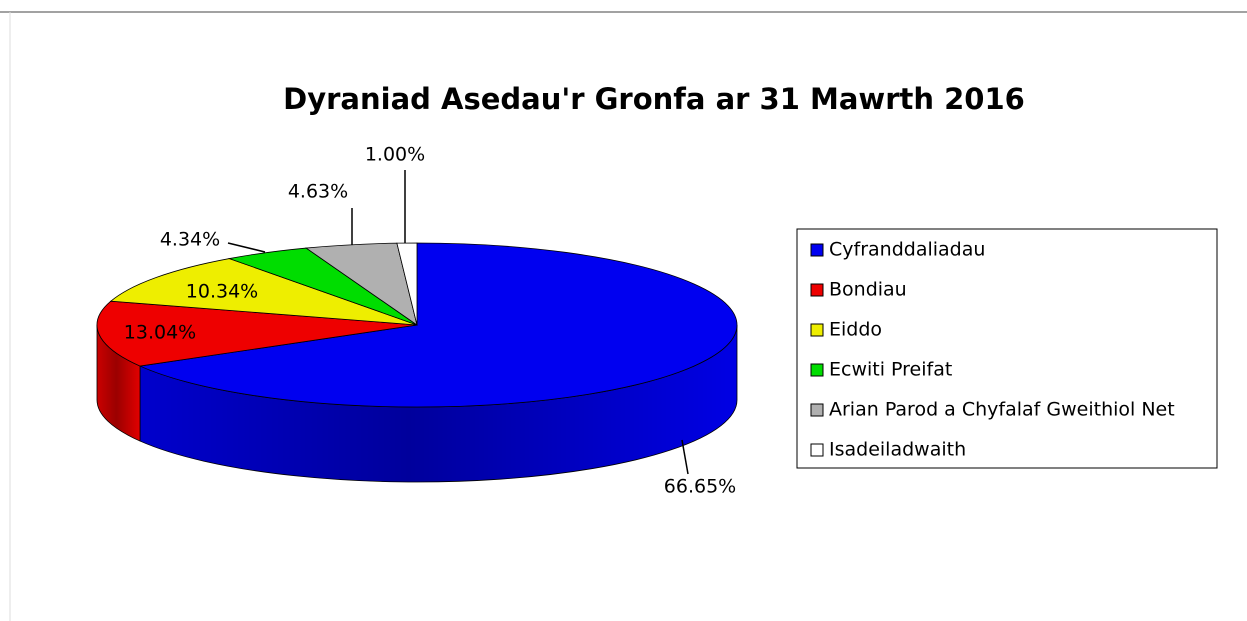  I want to click on data-label: 66.65%, so click(700, 487).